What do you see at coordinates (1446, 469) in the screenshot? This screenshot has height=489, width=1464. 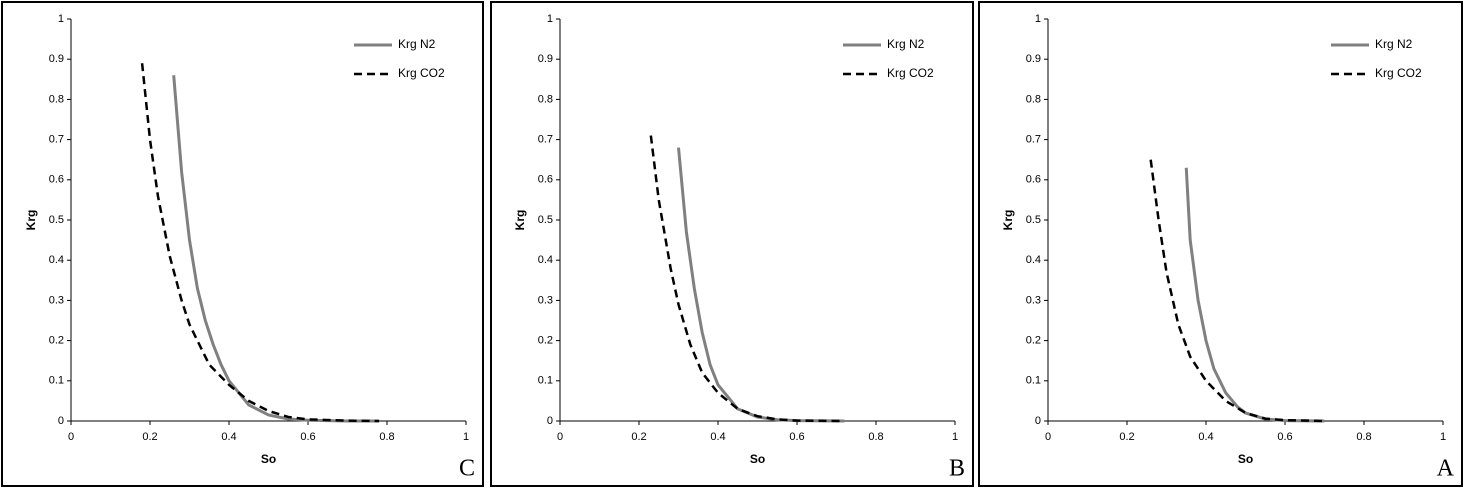 I see `panel-letter: A` at bounding box center [1446, 469].